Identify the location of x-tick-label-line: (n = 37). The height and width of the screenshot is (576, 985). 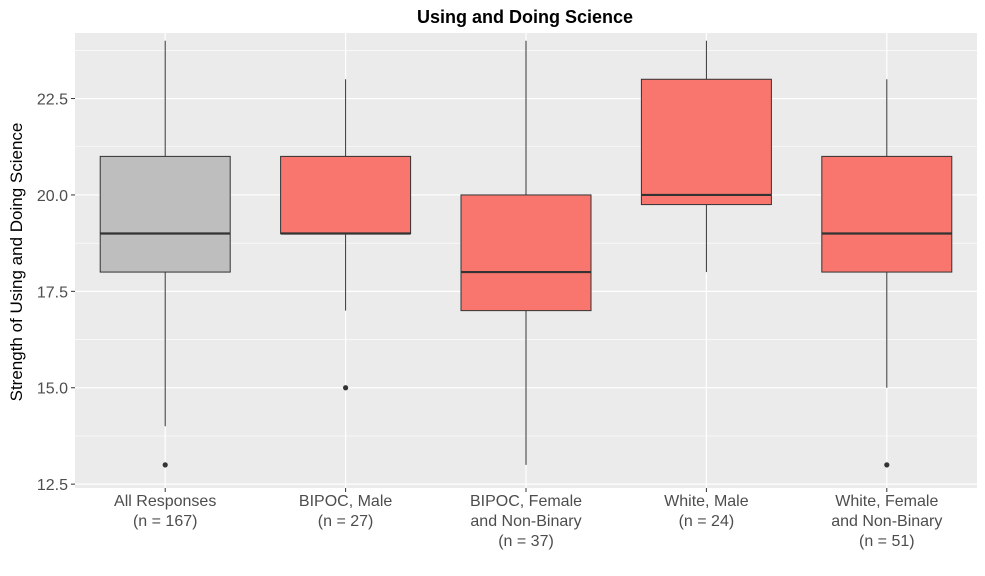
(526, 541).